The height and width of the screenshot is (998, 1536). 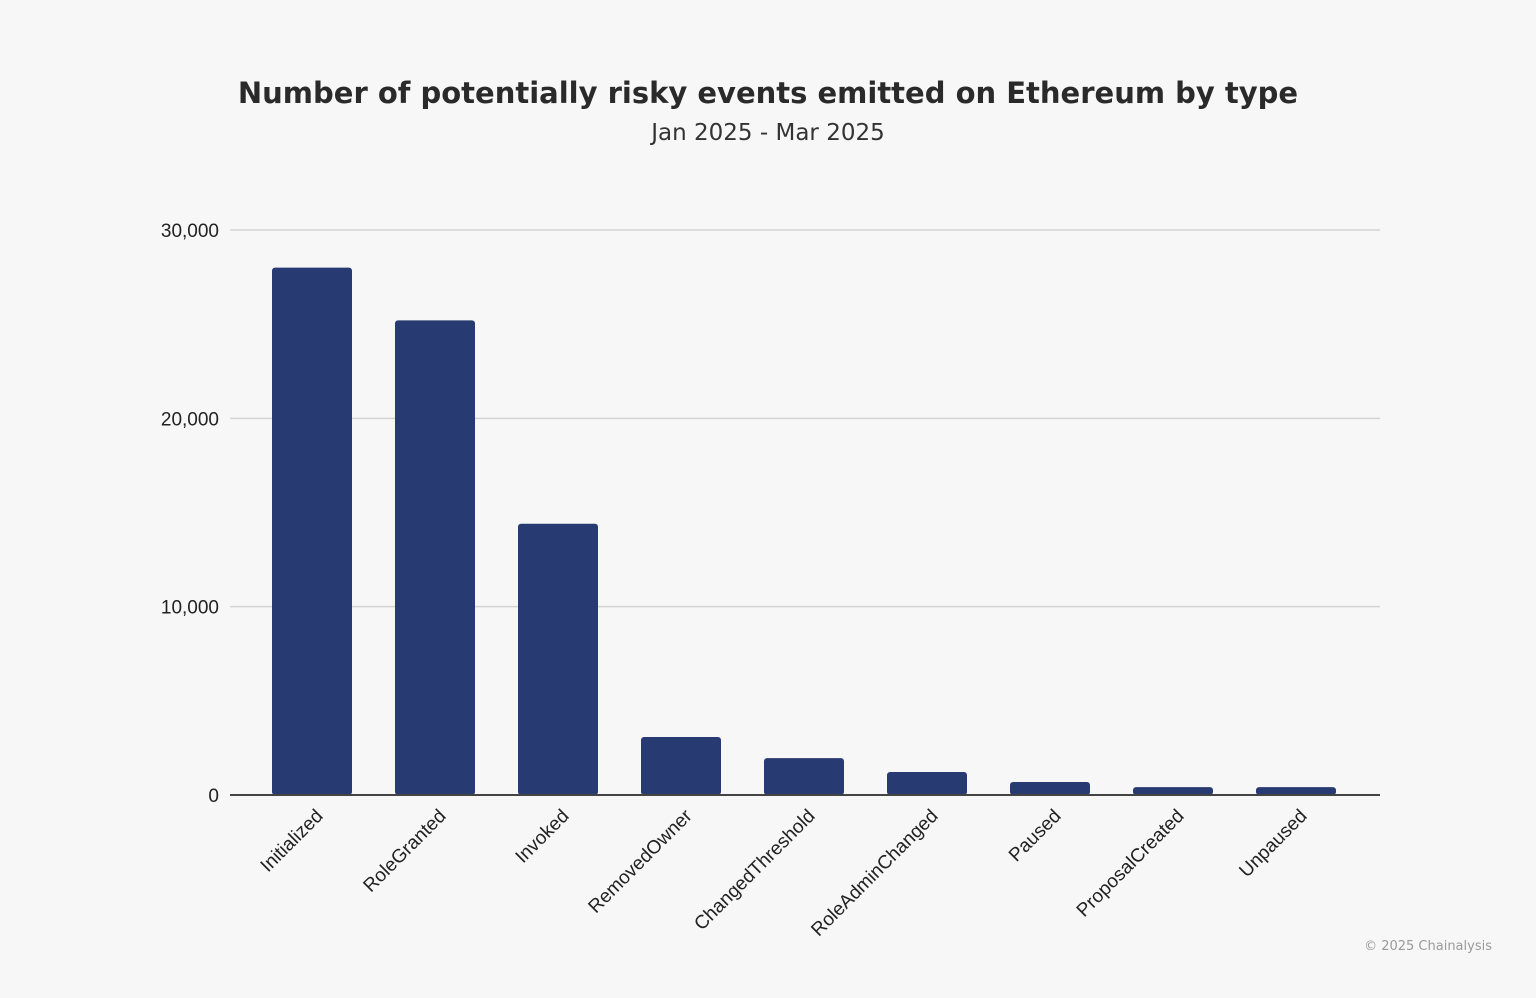 What do you see at coordinates (405, 851) in the screenshot?
I see `x-tick-label: RoleGranted` at bounding box center [405, 851].